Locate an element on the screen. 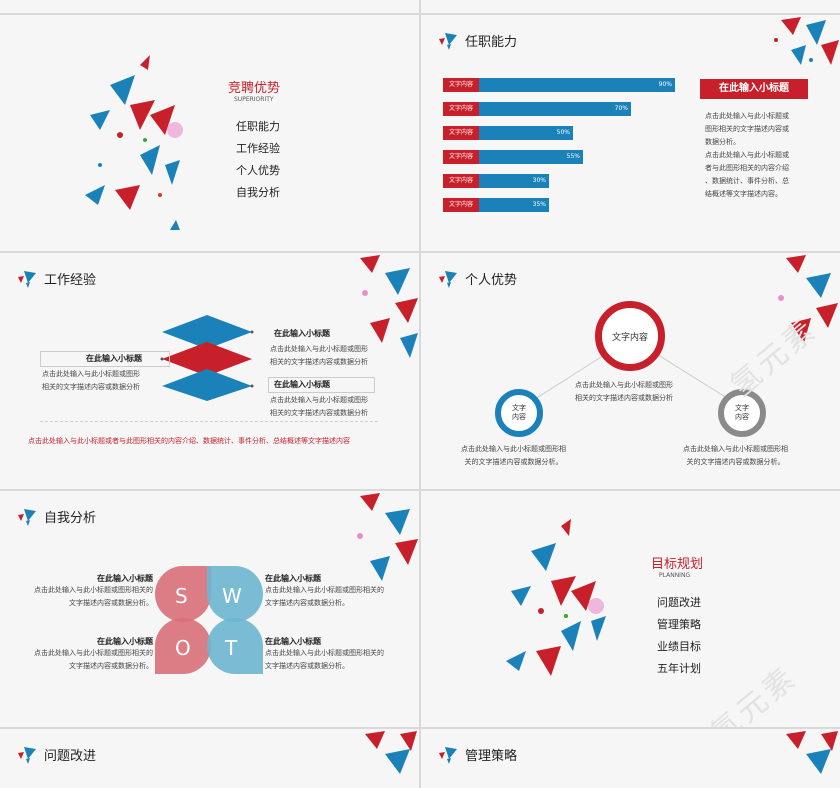 The height and width of the screenshot is (788, 840). right-heading-2: 在此输入小标题 is located at coordinates (302, 384).